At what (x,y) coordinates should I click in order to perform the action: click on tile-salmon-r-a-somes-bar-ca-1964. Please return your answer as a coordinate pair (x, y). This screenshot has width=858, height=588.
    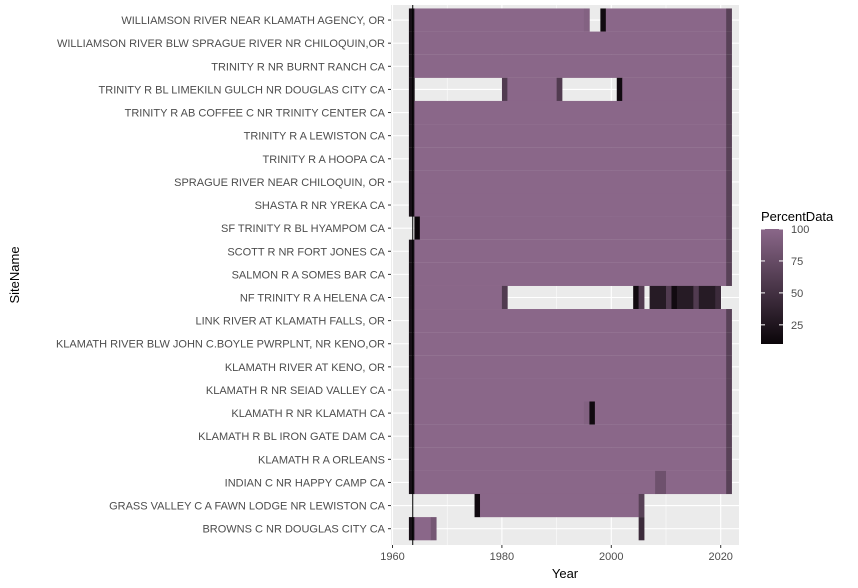
    Looking at the image, I should click on (570, 274).